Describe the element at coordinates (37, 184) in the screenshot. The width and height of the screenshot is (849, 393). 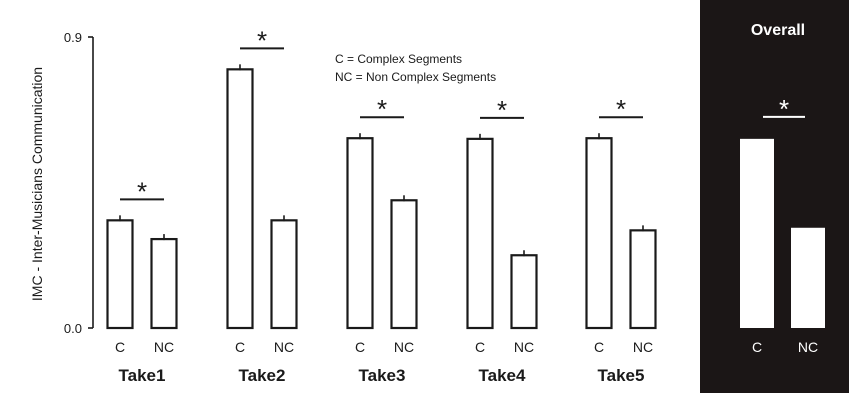
I see `y-axis-label: IMC - Inter-Musicians Communication` at that location.